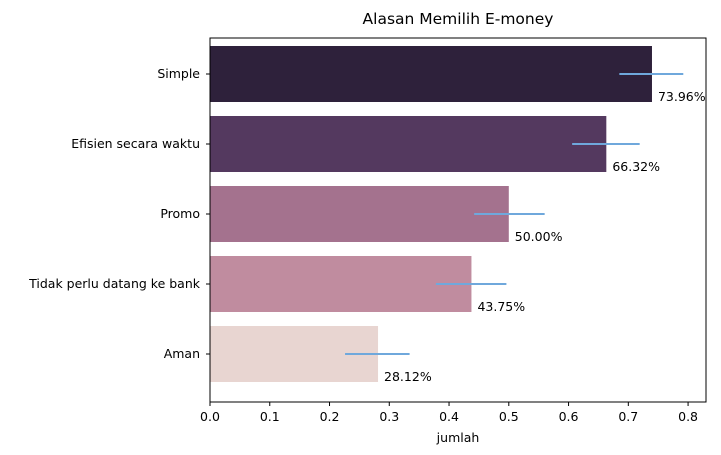 The width and height of the screenshot is (721, 455). Describe the element at coordinates (539, 236) in the screenshot. I see `data-label: 50.00%` at that location.